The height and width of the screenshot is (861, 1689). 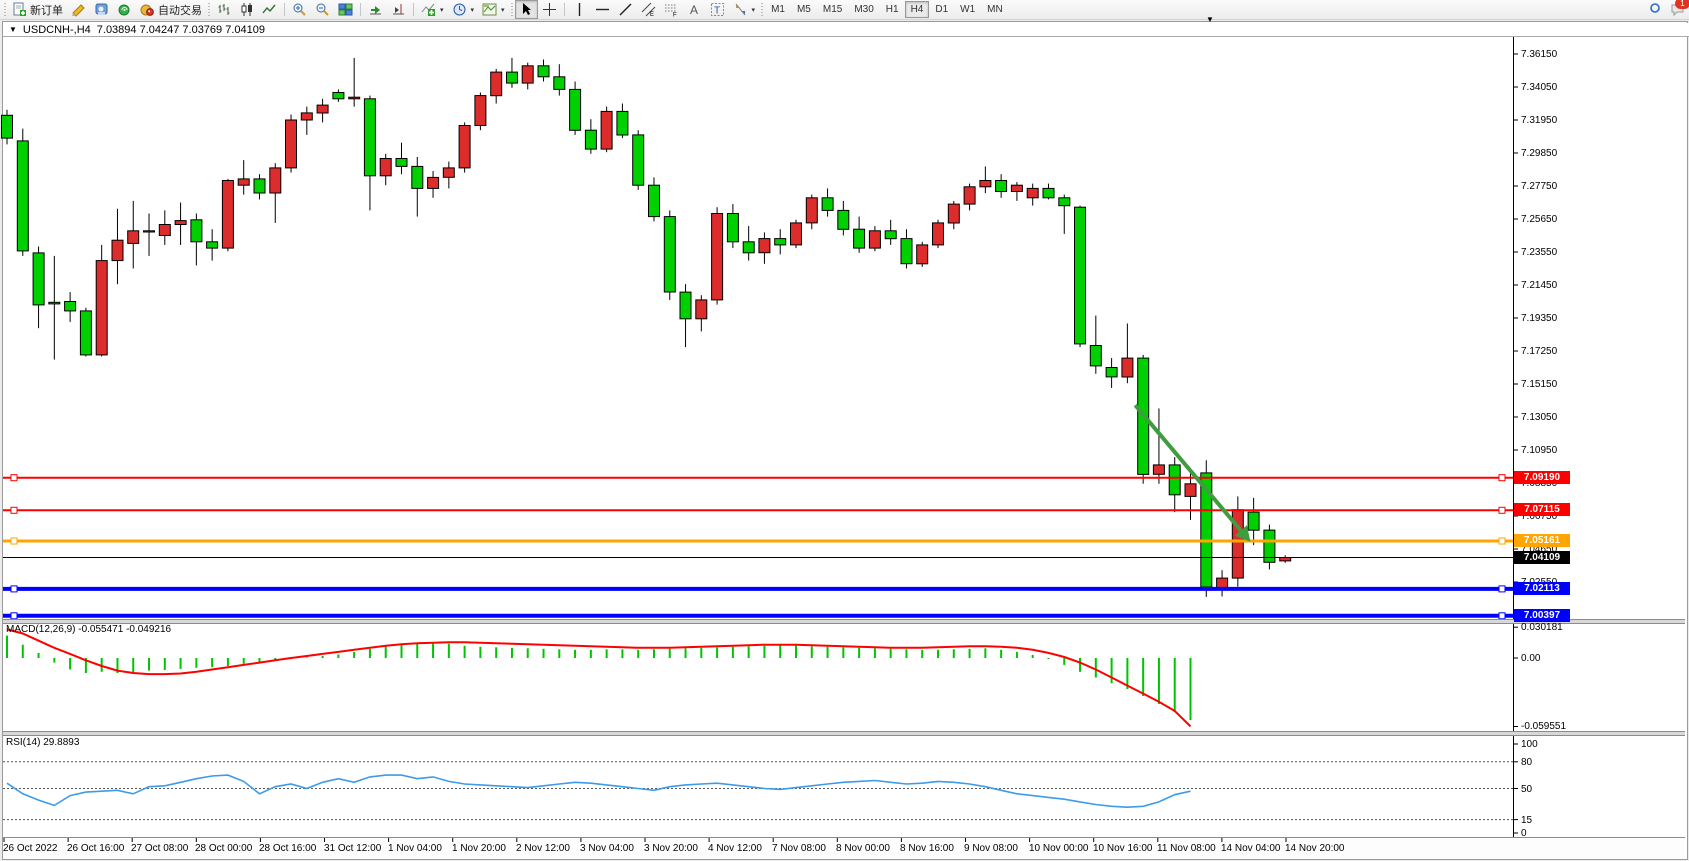 I want to click on time-tick-label: 8 Nov 00:00, so click(x=863, y=848).